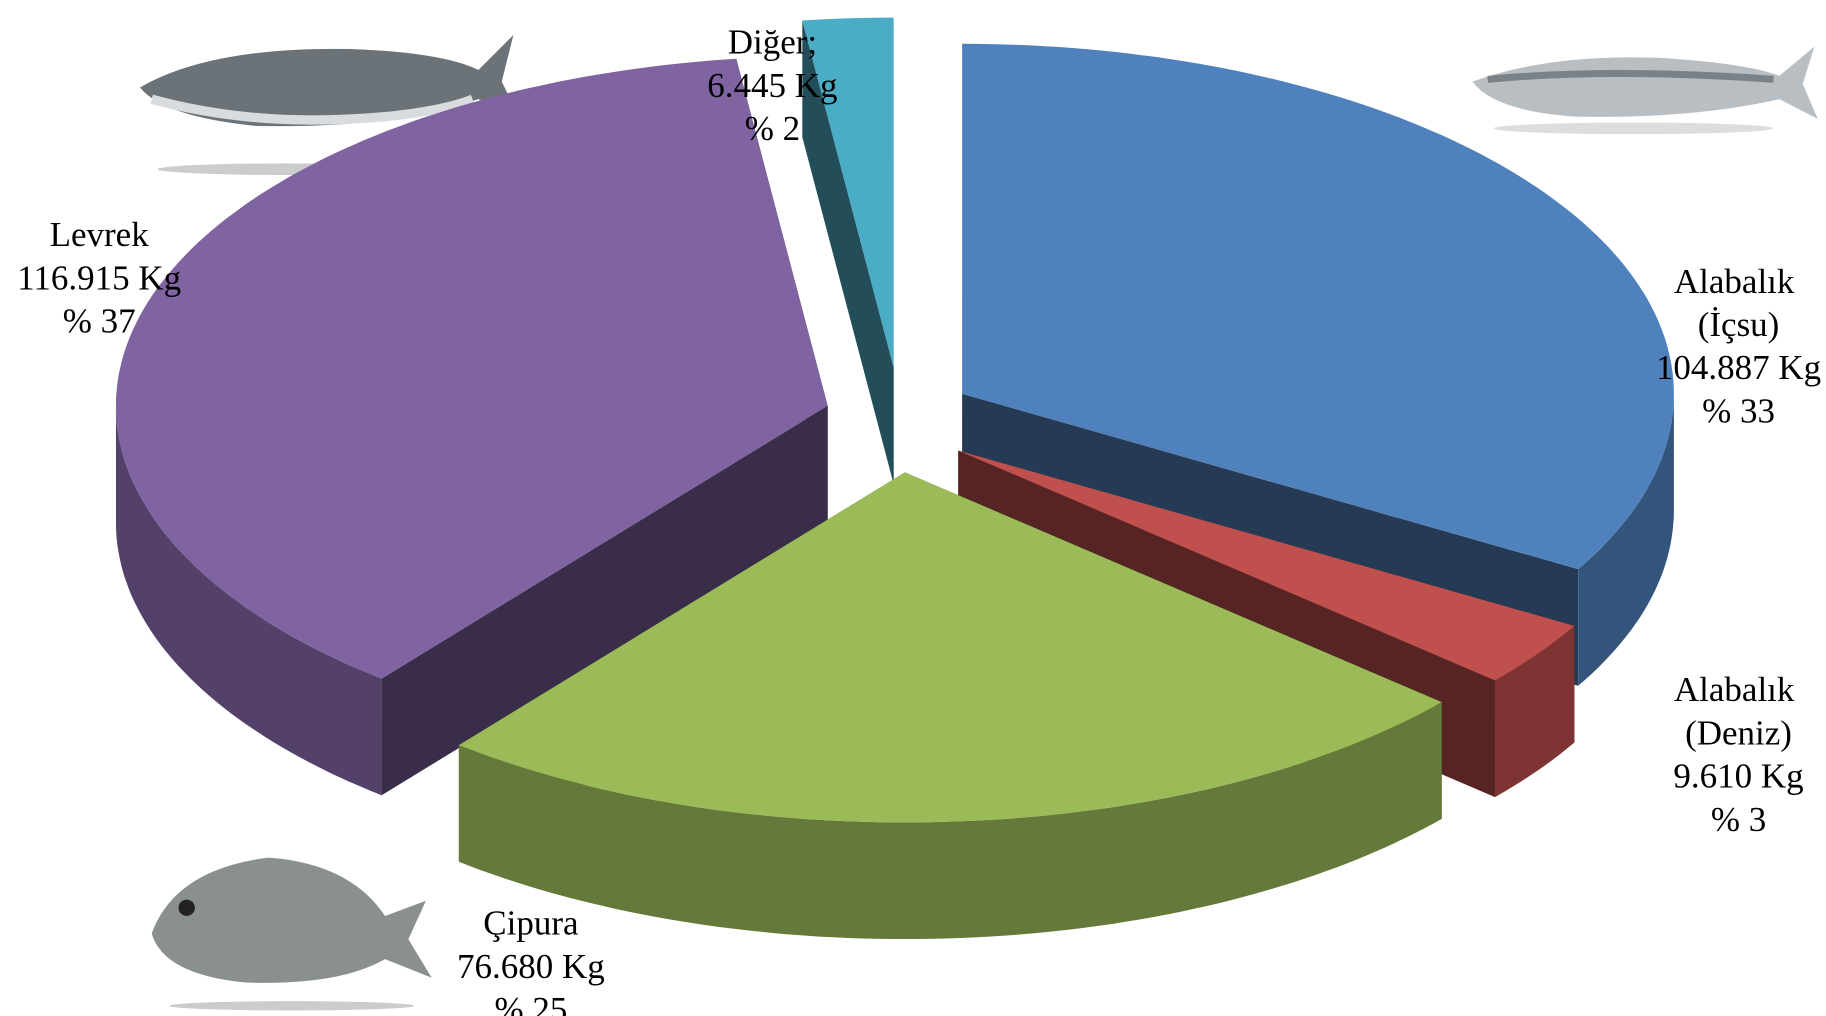  I want to click on slice-label-name: Alabalık (İçsu), so click(1738, 303).